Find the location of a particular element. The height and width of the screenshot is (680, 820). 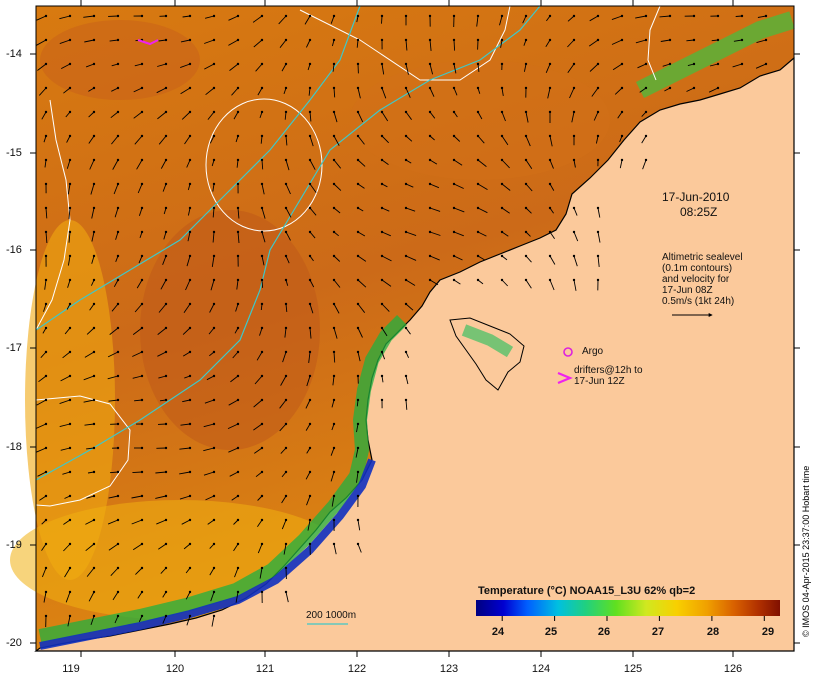

warm-core-patch is located at coordinates (230, 330).